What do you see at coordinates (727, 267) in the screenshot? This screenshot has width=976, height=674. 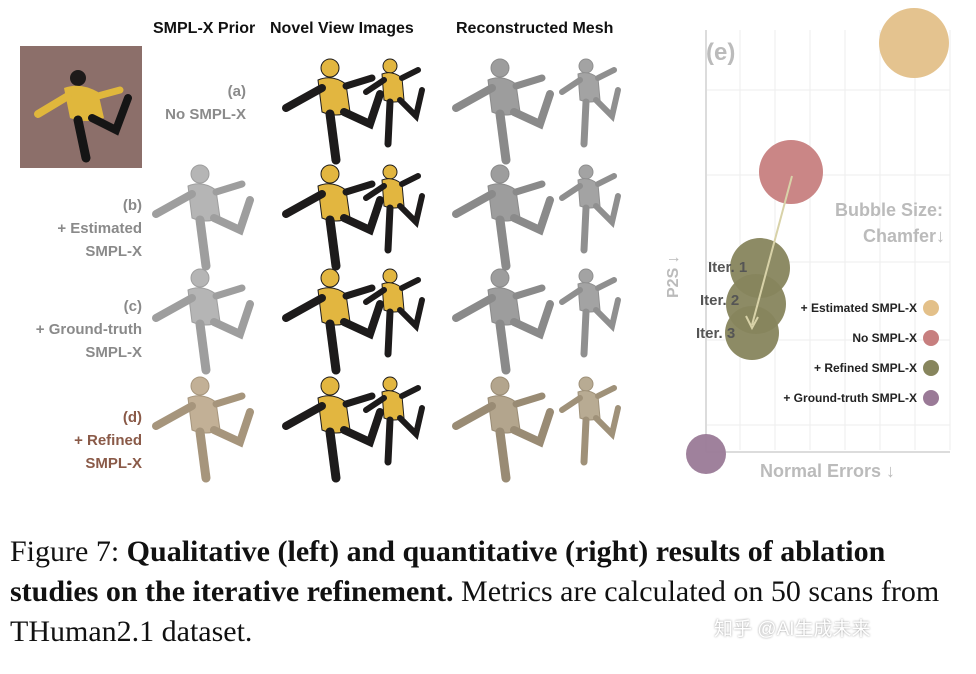 I see `iter-label-1: Iter. 1` at bounding box center [727, 267].